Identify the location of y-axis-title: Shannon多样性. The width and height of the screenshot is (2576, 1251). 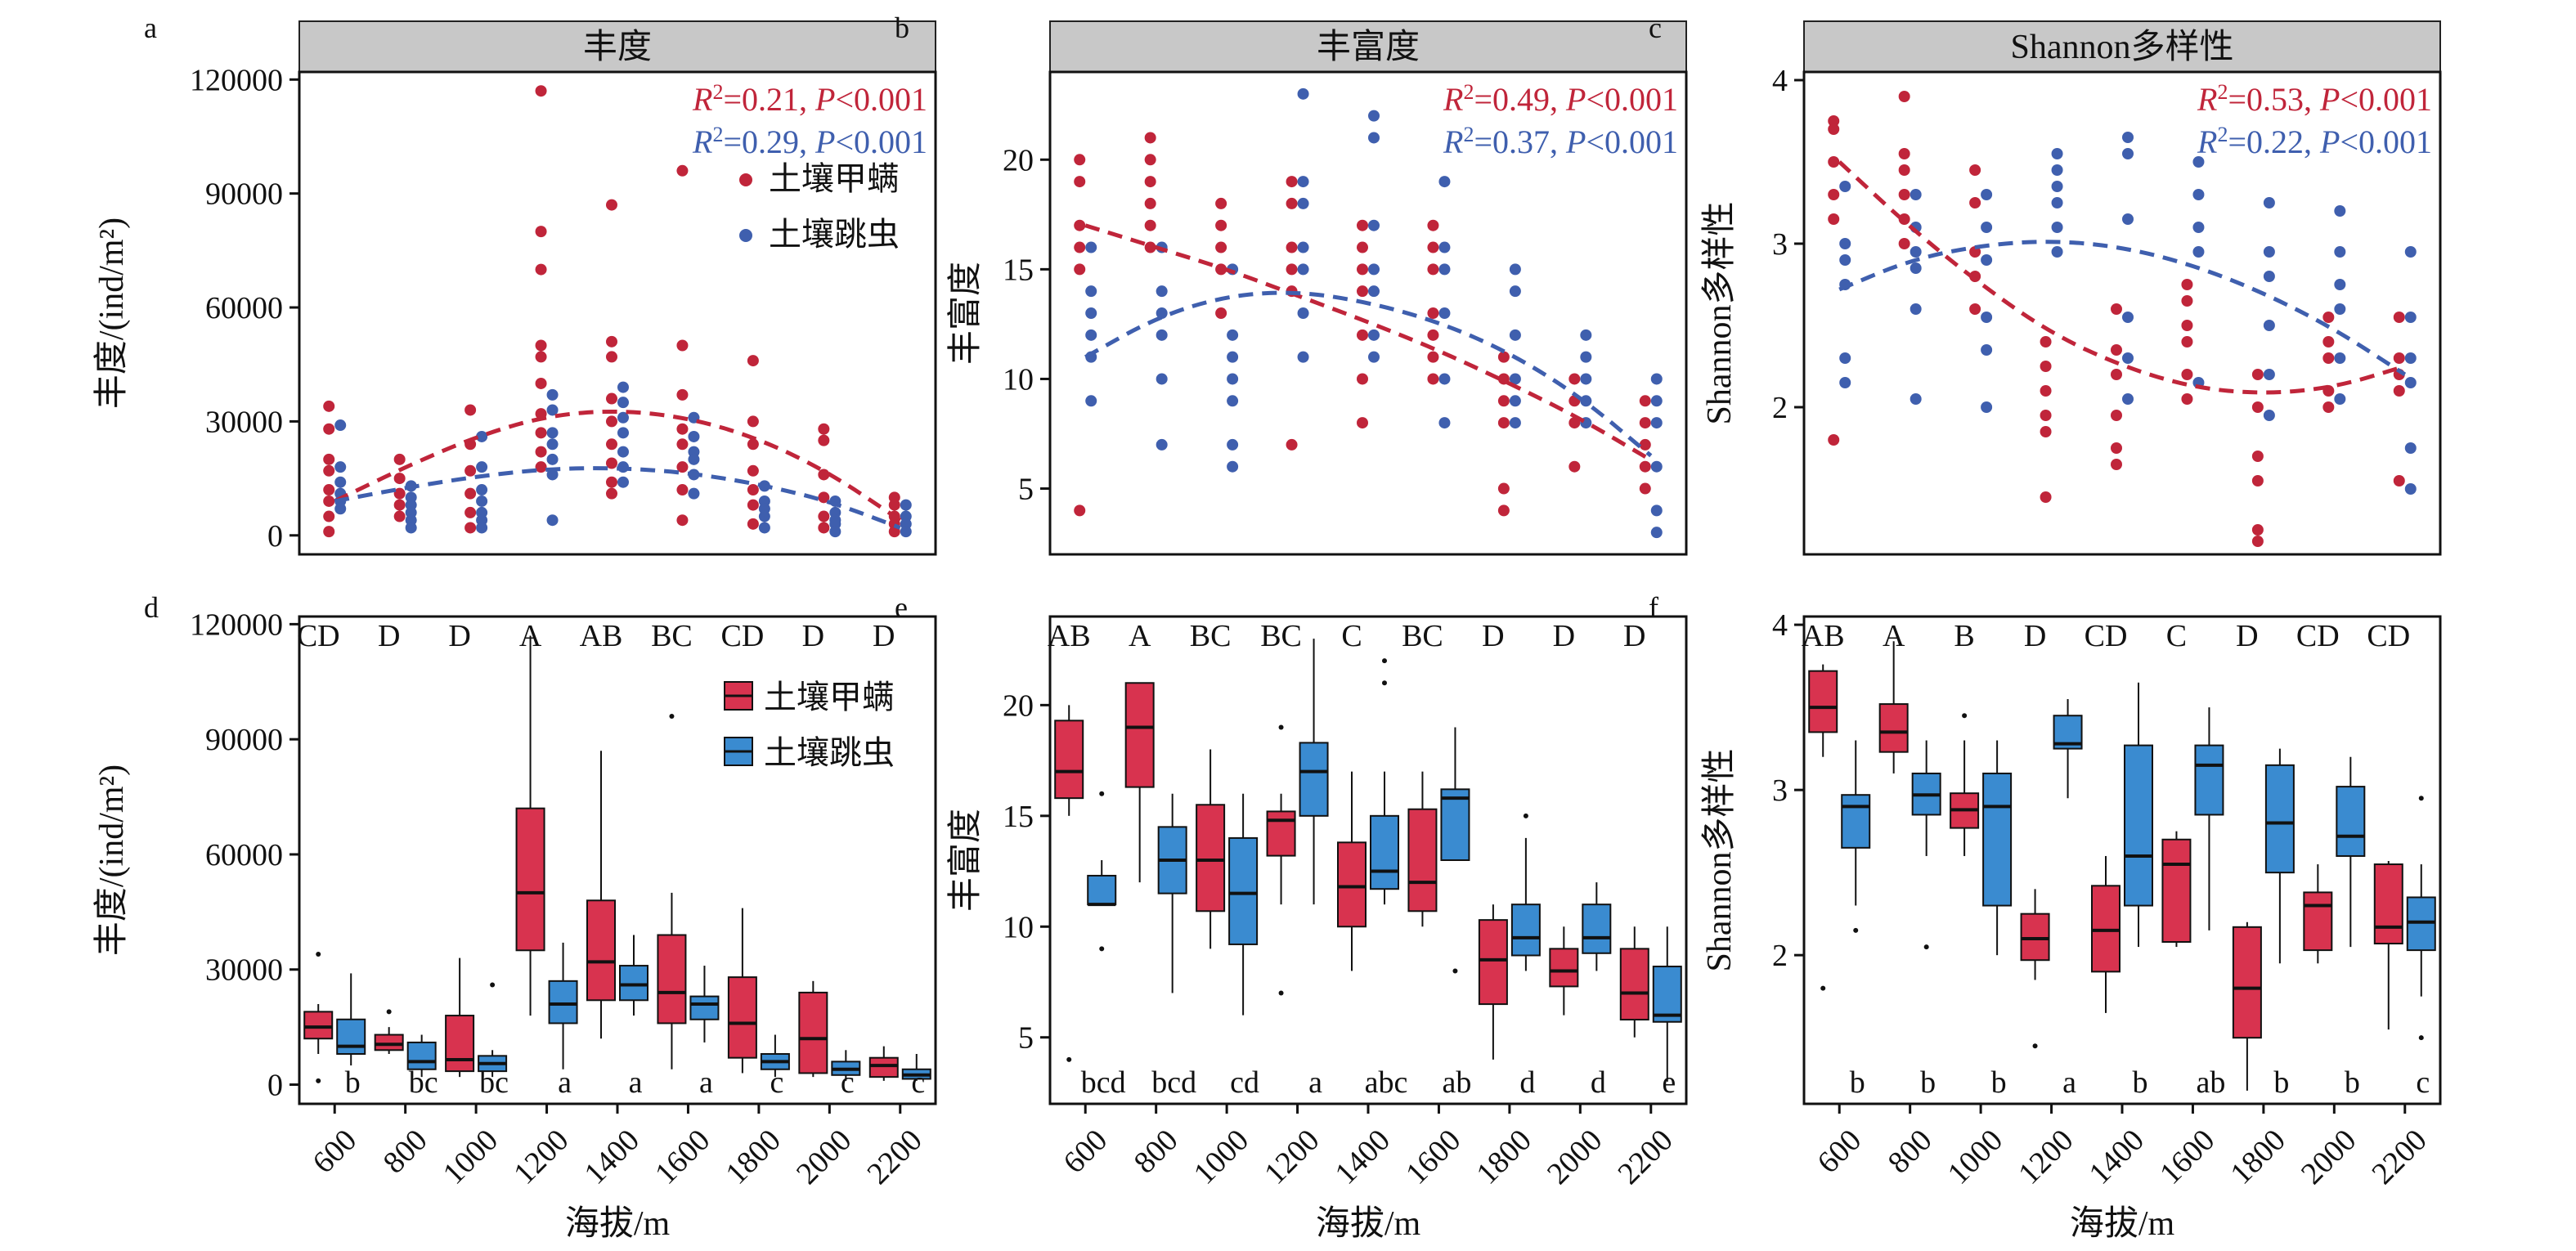
(1720, 312).